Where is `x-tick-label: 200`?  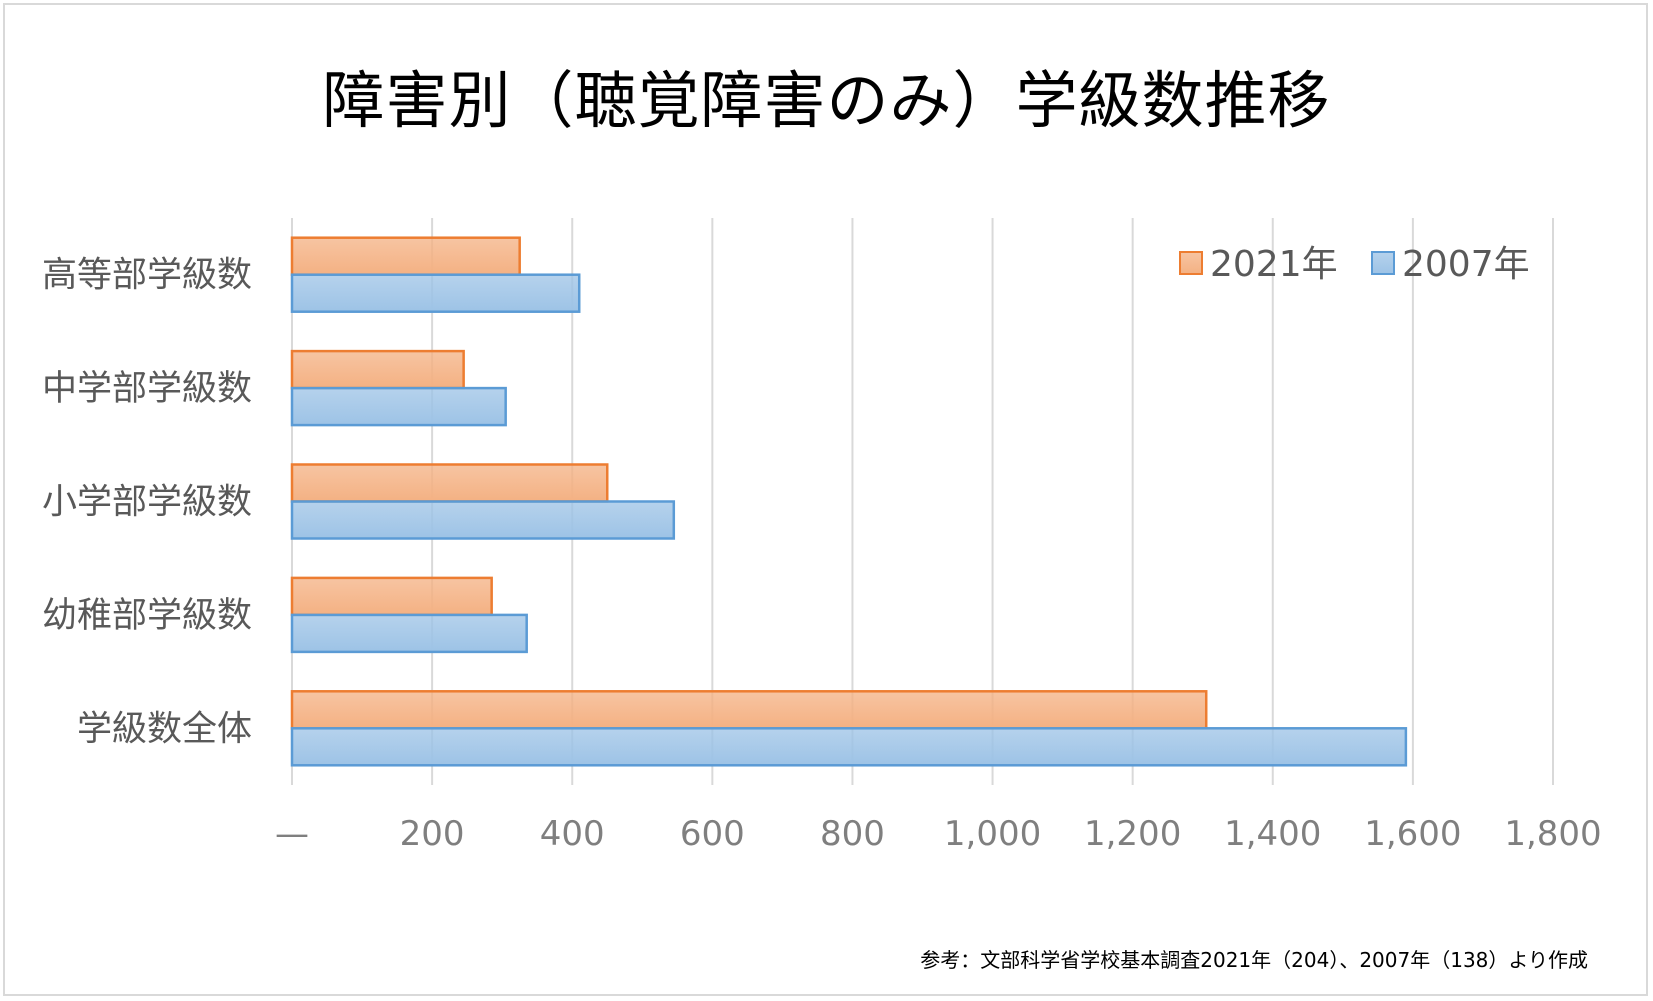 x-tick-label: 200 is located at coordinates (432, 834).